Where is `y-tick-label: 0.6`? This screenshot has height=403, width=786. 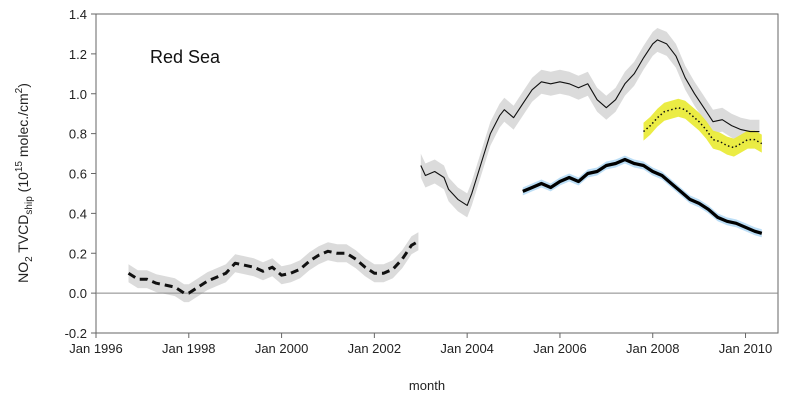
y-tick-label: 0.6 is located at coordinates (78, 174).